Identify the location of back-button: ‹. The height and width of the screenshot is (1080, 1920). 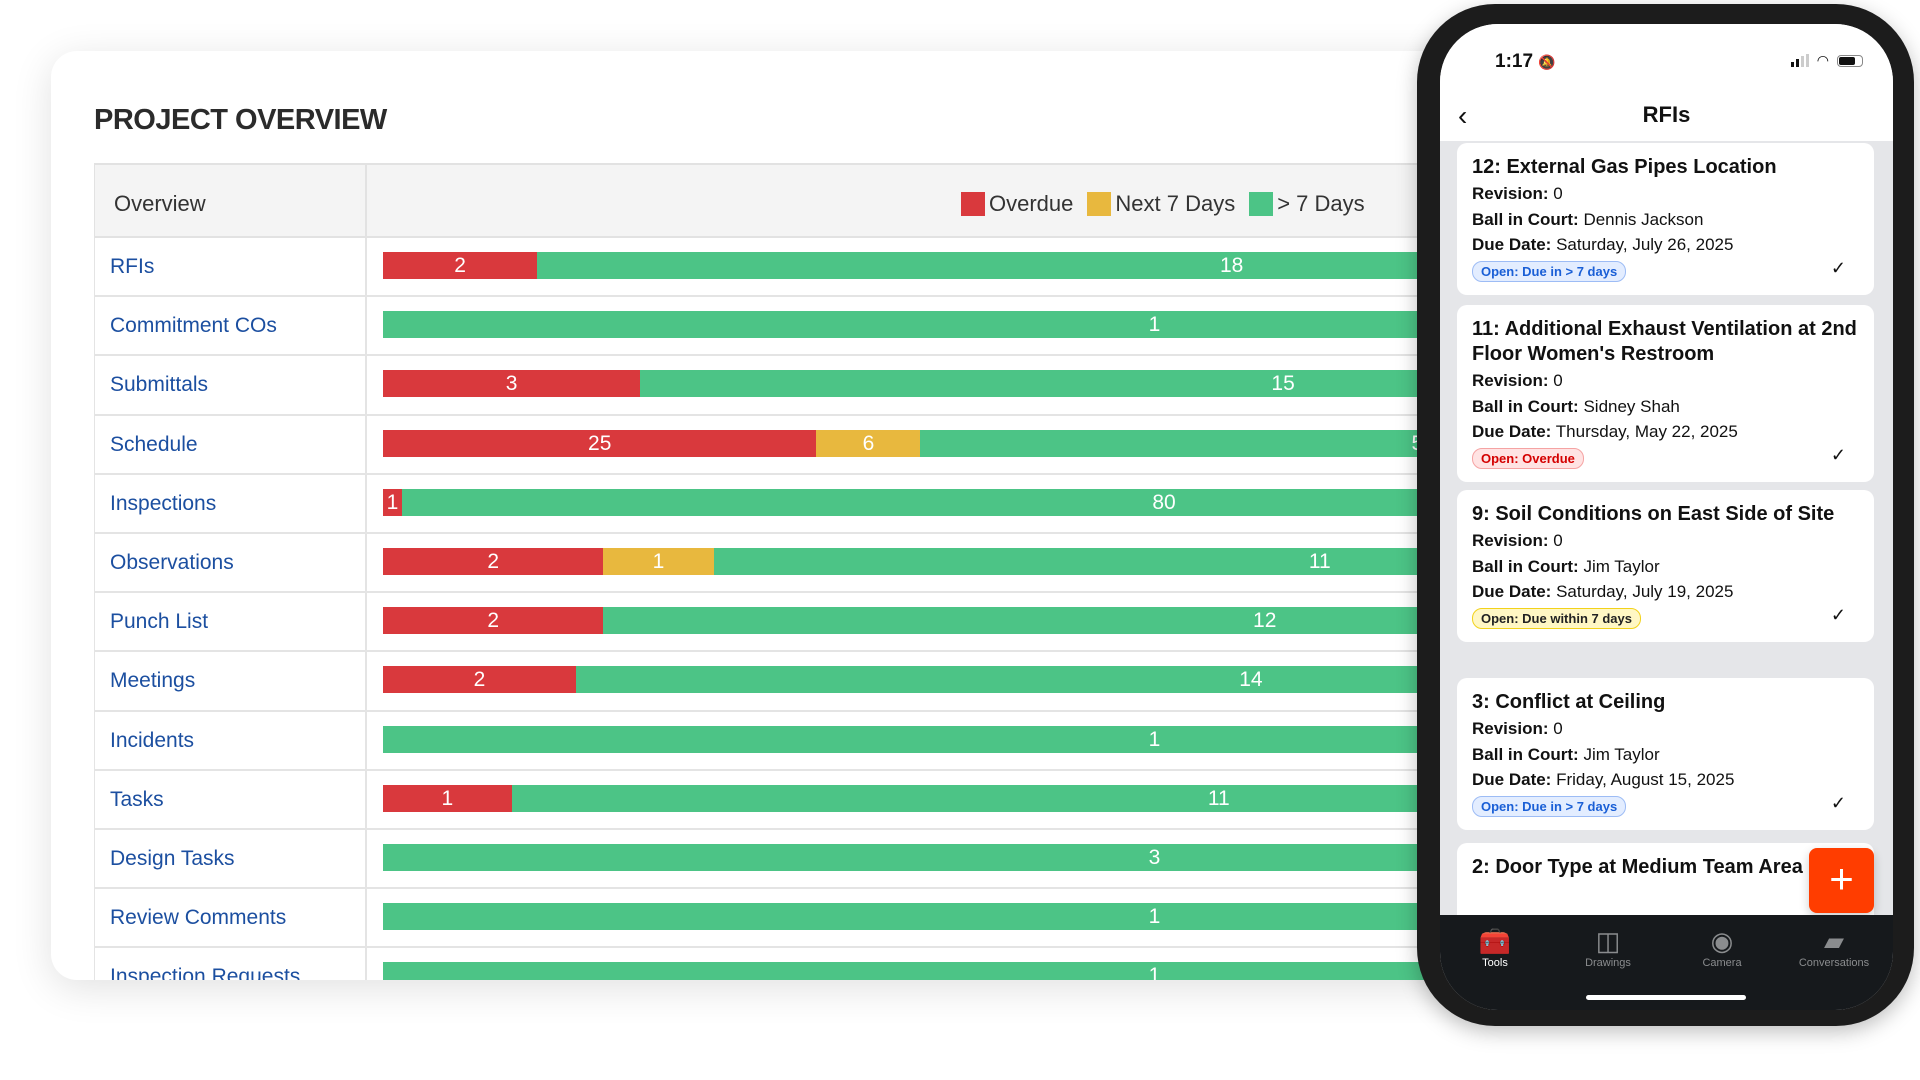
(1463, 115).